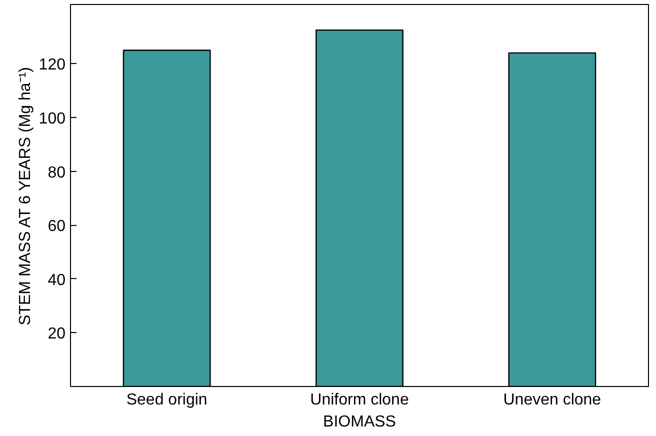 This screenshot has width=656, height=436. Describe the element at coordinates (57, 227) in the screenshot. I see `y-tick-label: 60` at that location.